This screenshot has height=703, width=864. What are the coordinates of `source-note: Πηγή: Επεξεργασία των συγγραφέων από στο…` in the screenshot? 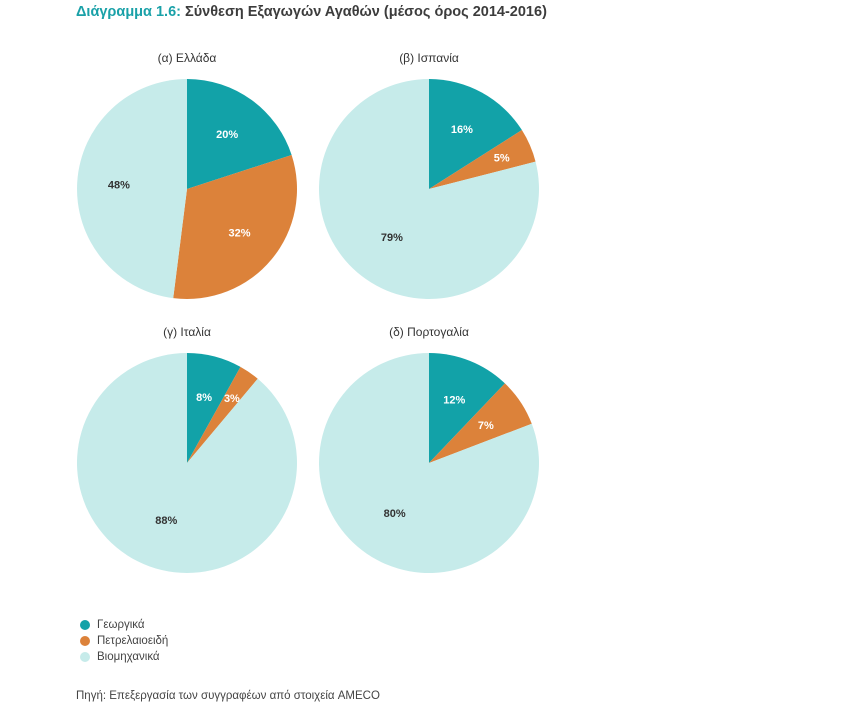 It's located at (228, 696).